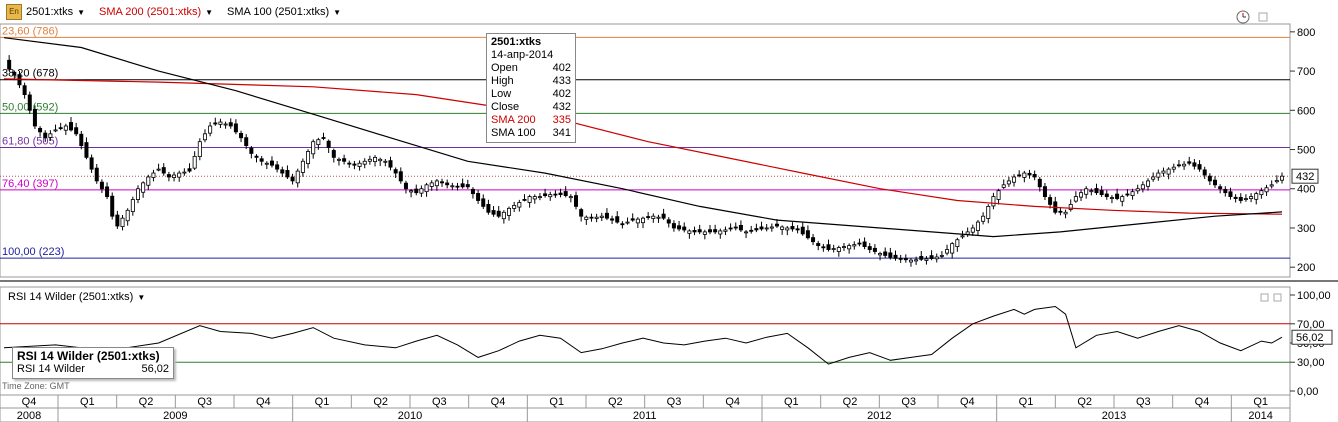  I want to click on rsi-close-icon, so click(1277, 297).